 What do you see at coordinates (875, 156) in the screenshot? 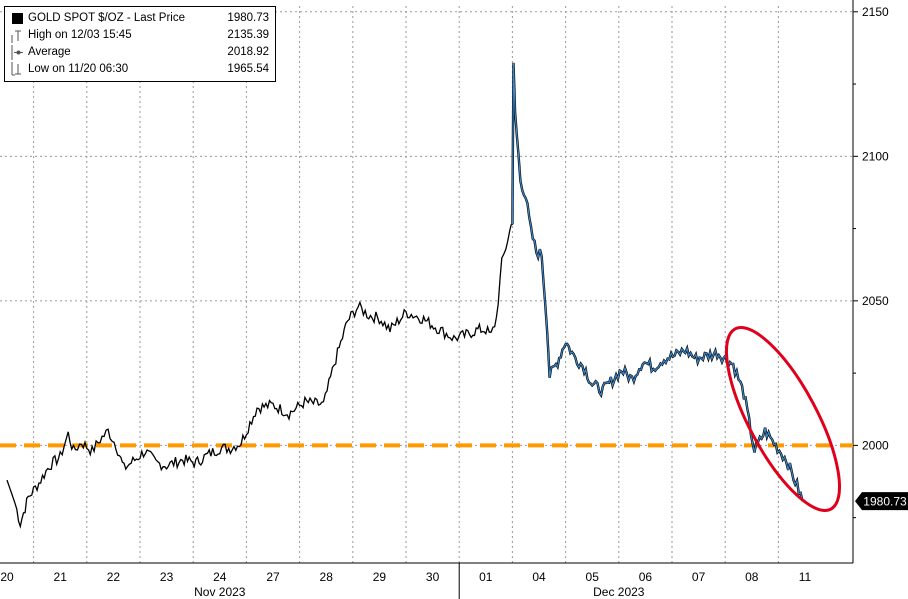
I see `y-tick-label: 2100` at bounding box center [875, 156].